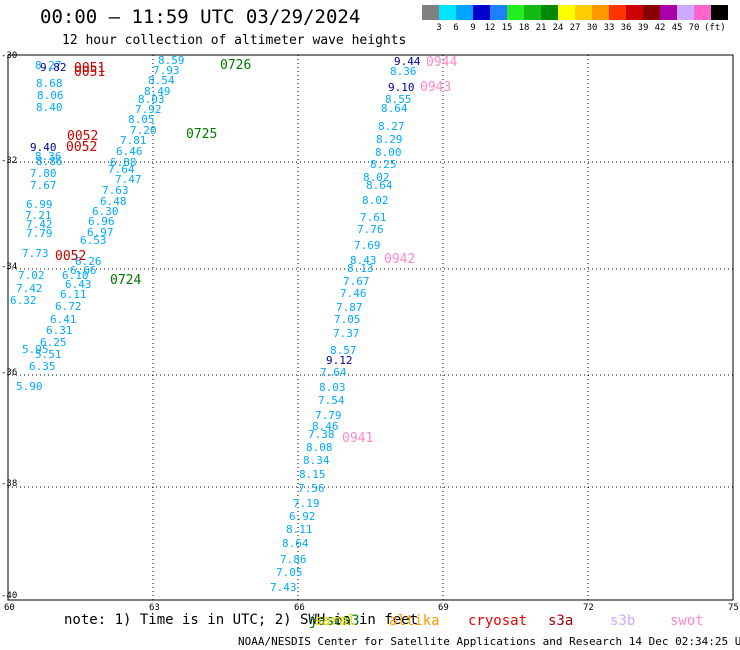 The width and height of the screenshot is (740, 650). I want to click on pass-time-label: 0725, so click(202, 134).